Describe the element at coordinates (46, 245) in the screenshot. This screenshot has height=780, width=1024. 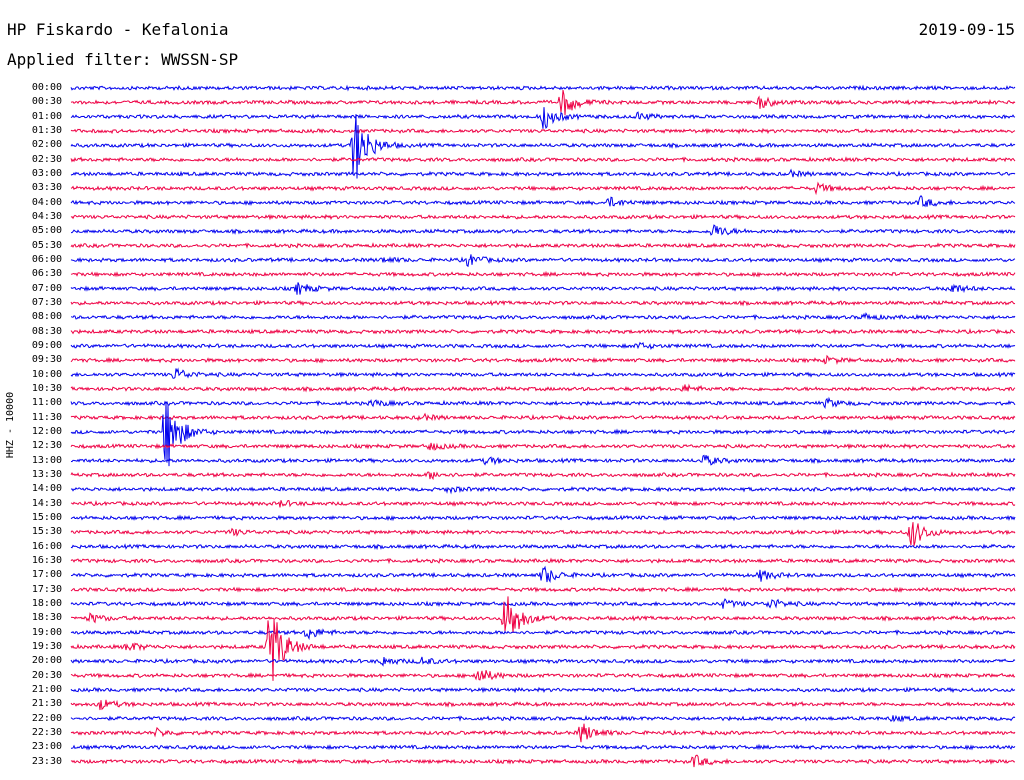
I see `time-label: 05:30` at that location.